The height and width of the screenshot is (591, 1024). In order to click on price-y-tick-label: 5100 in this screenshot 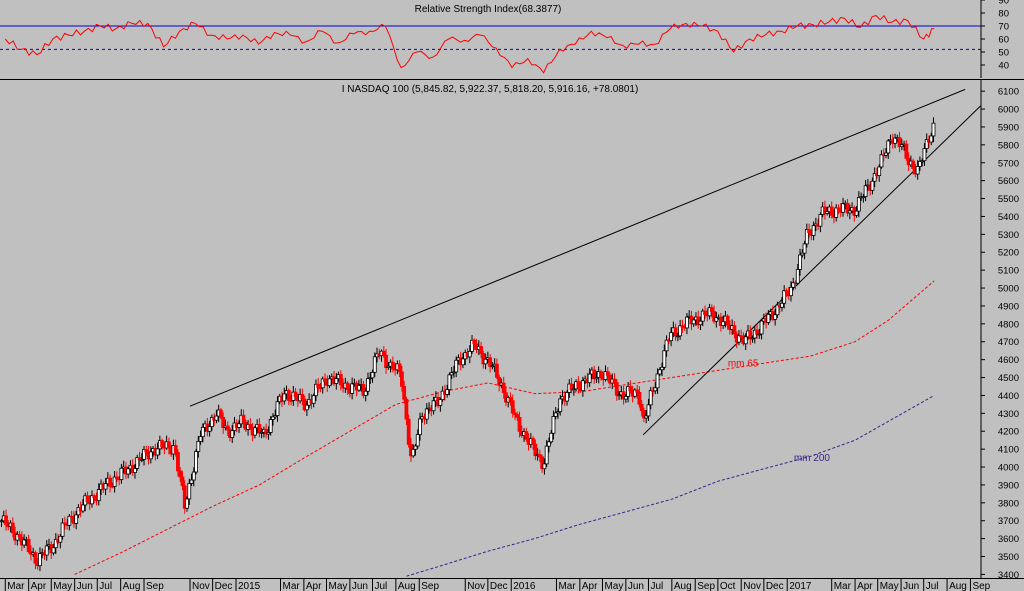, I will do `click(1008, 271)`.